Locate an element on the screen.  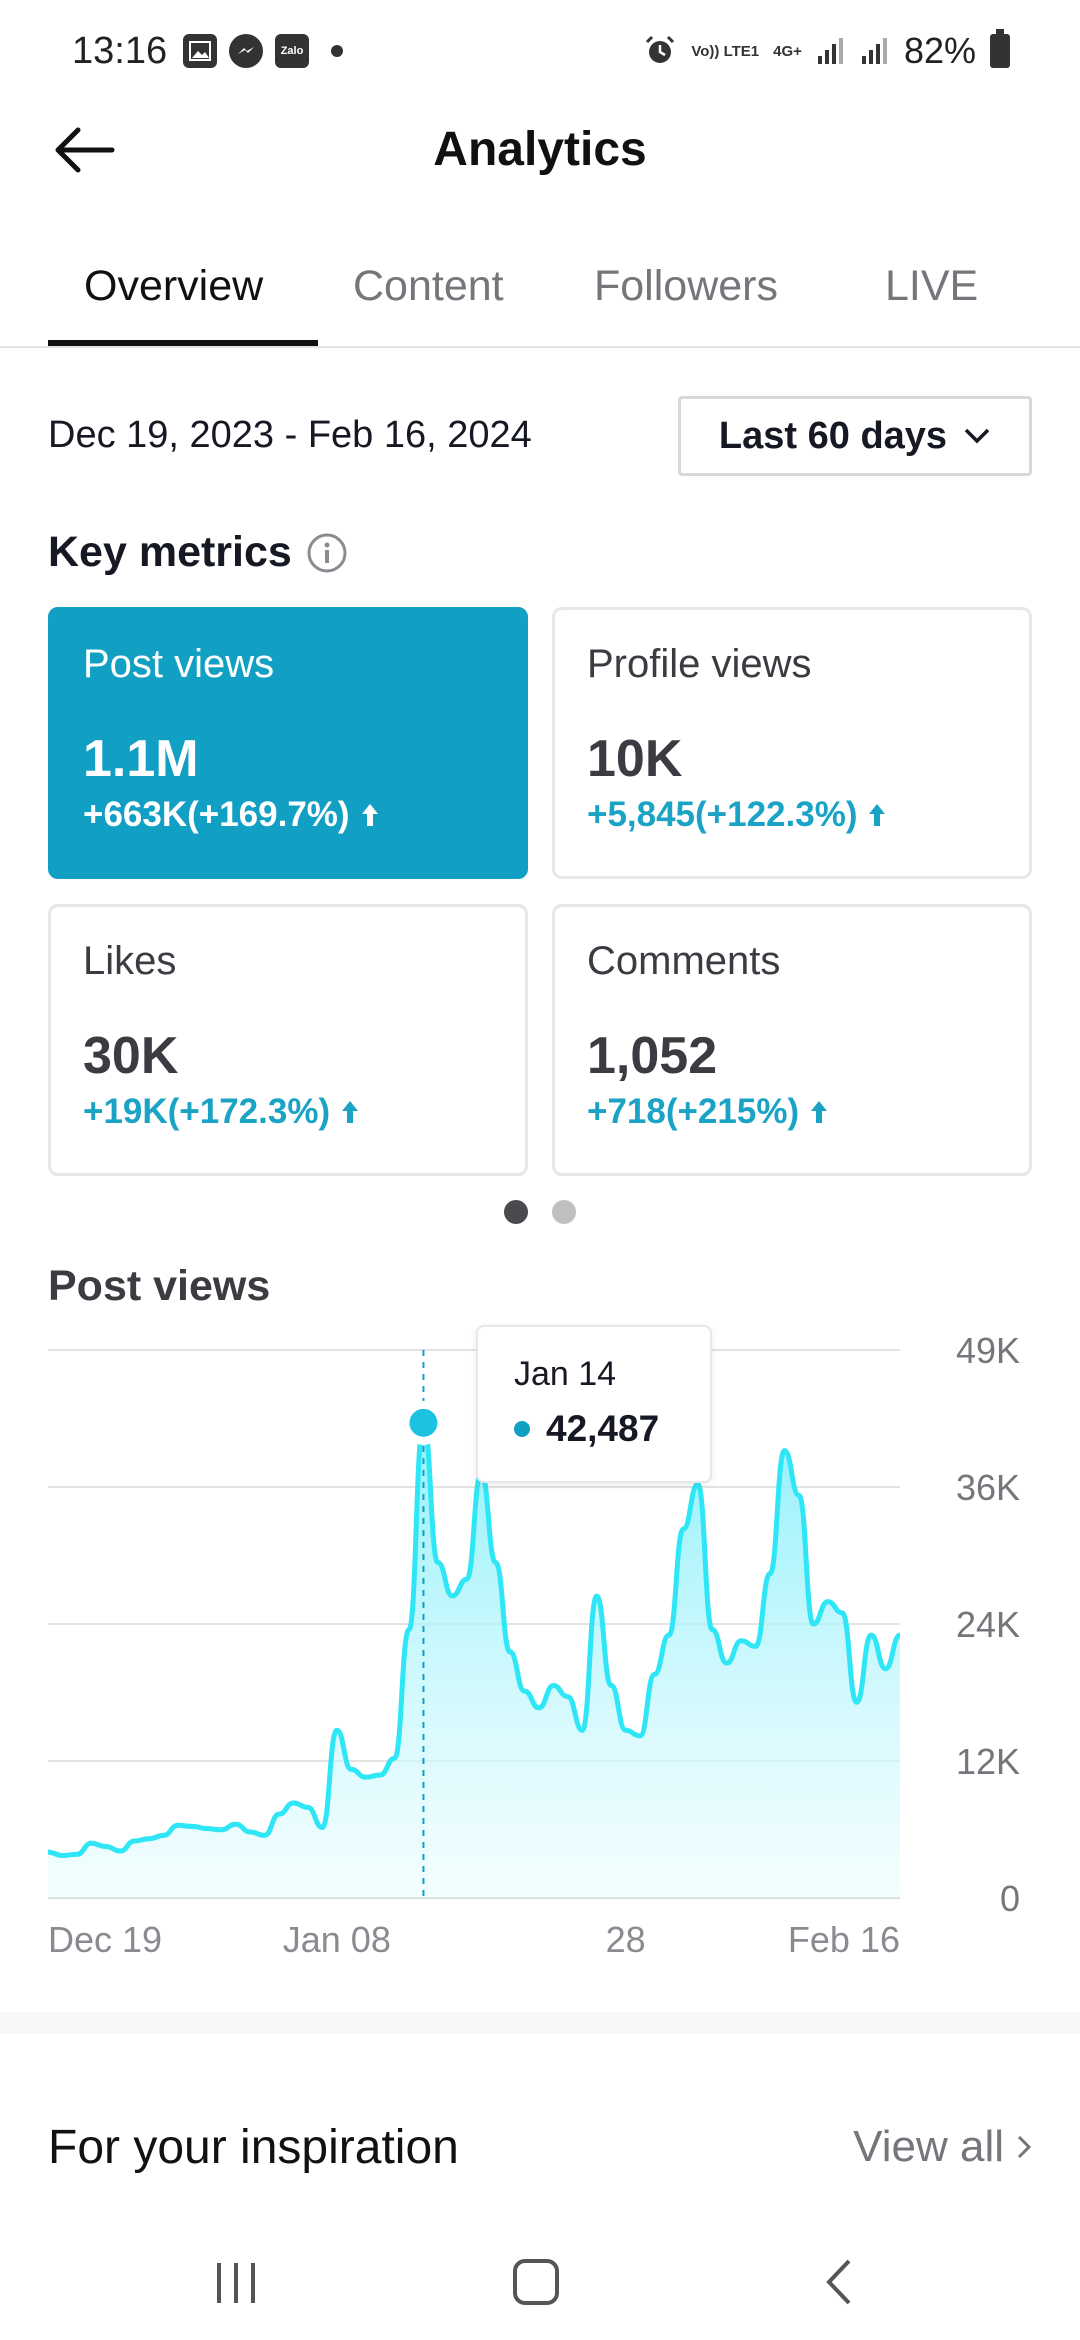
metric-delta: +718(+215%) is located at coordinates (808, 1112).